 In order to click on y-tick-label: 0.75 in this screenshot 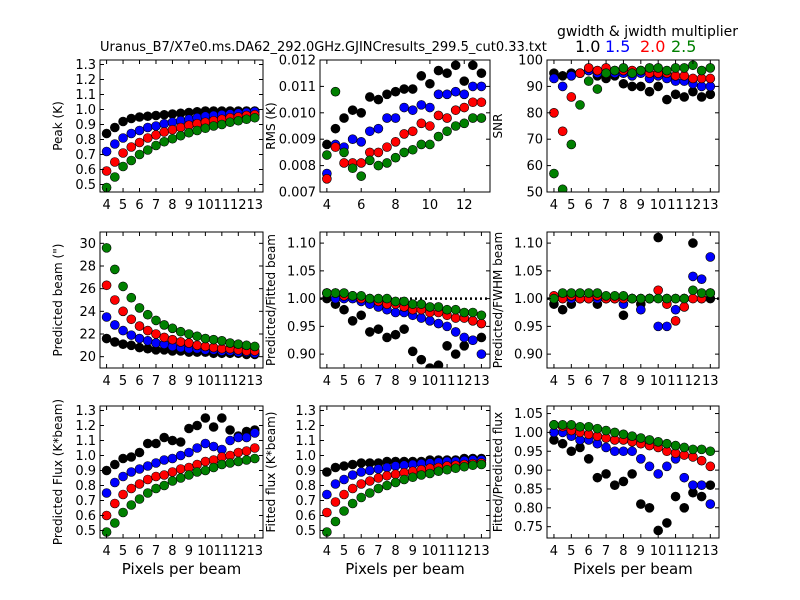, I will do `click(528, 527)`.